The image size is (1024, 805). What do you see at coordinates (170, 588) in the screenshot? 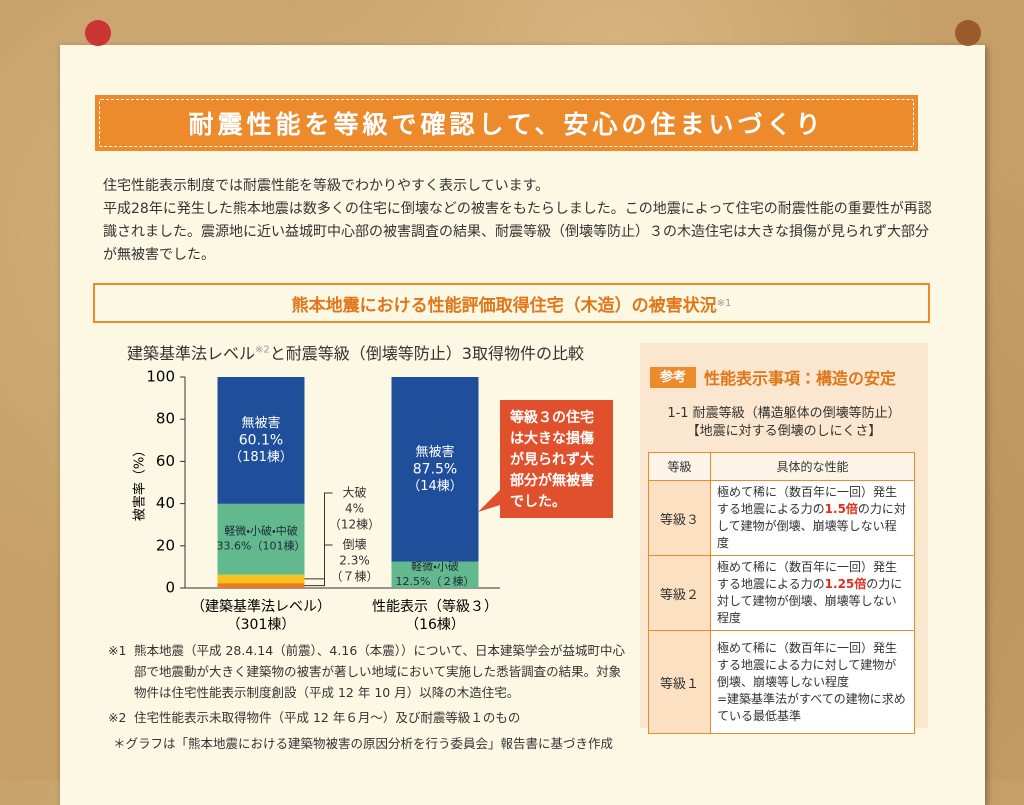
I see `y-tick-label: 0` at bounding box center [170, 588].